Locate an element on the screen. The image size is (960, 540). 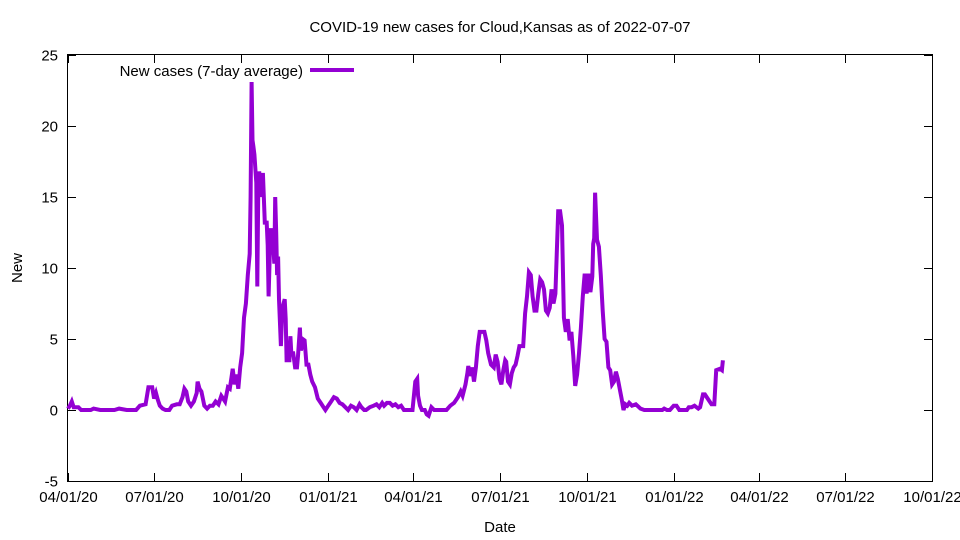
y-tick-label: 10 is located at coordinates (49, 269).